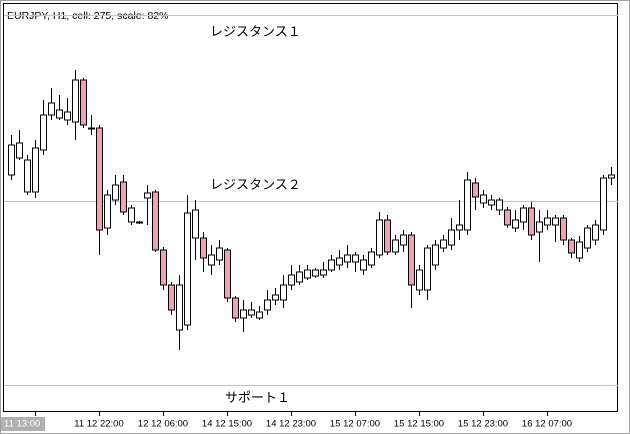 The height and width of the screenshot is (434, 630). What do you see at coordinates (227, 424) in the screenshot?
I see `x-tick-label: 14 12 15:00` at bounding box center [227, 424].